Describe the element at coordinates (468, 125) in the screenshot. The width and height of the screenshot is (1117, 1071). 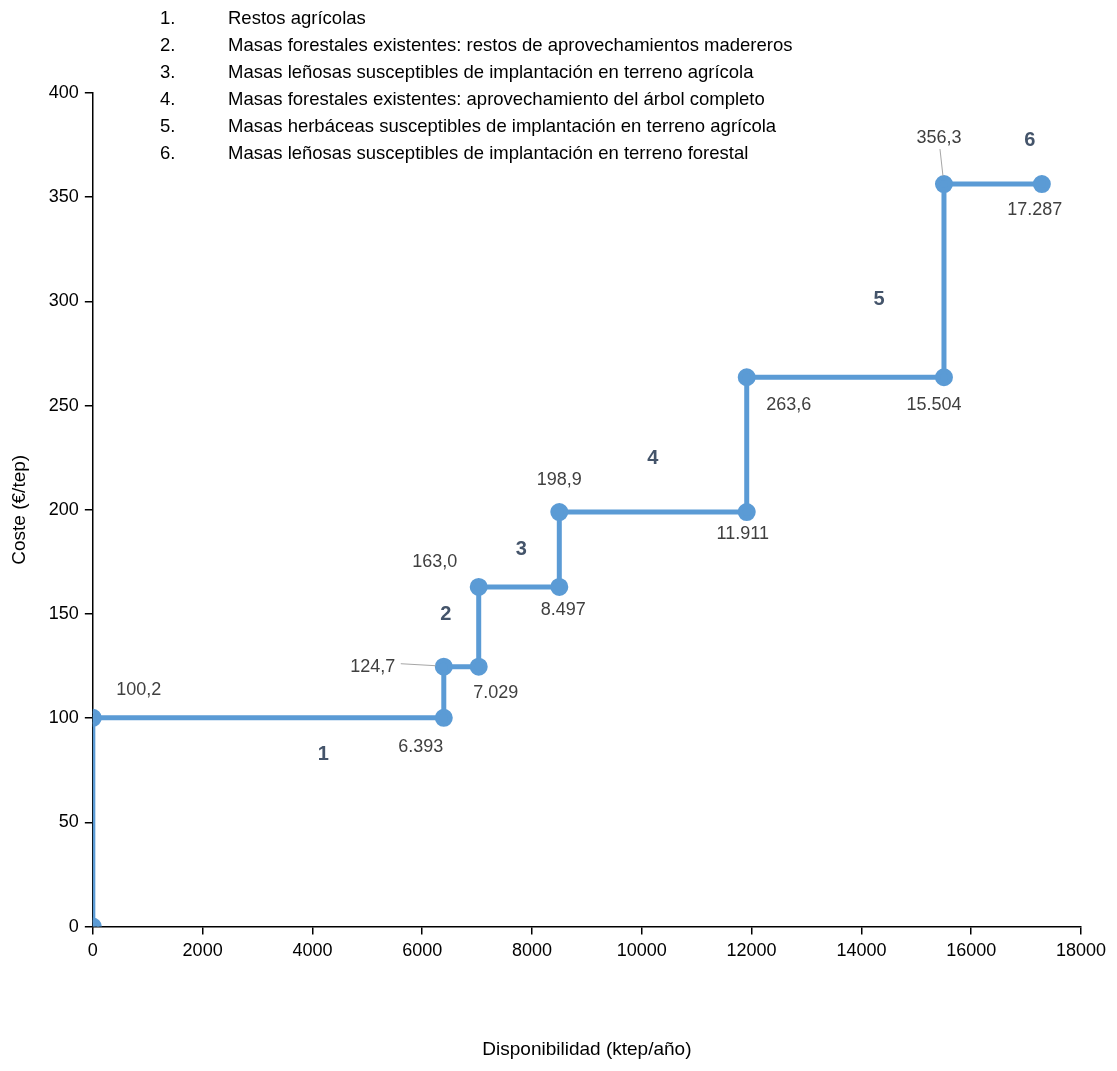
I see `text: 5. Masas herbáceas susceptibles de implantación en terreno agrícola` at that location.